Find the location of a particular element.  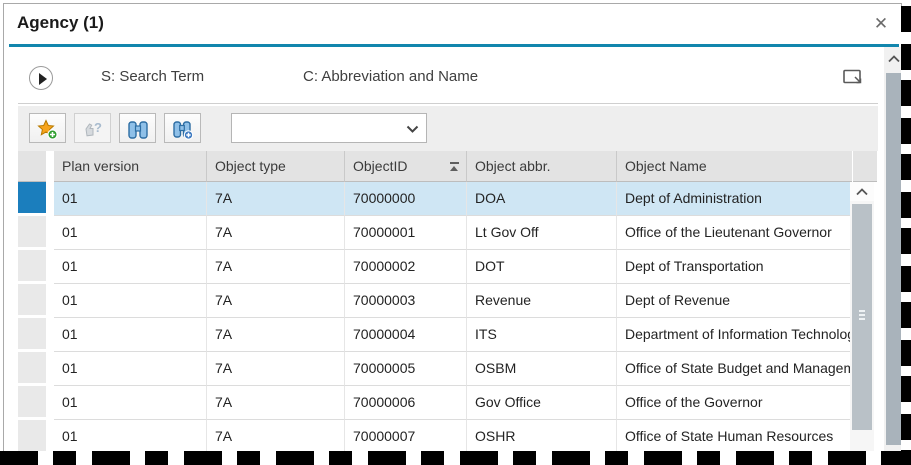

header-selector-cell is located at coordinates (32, 166).